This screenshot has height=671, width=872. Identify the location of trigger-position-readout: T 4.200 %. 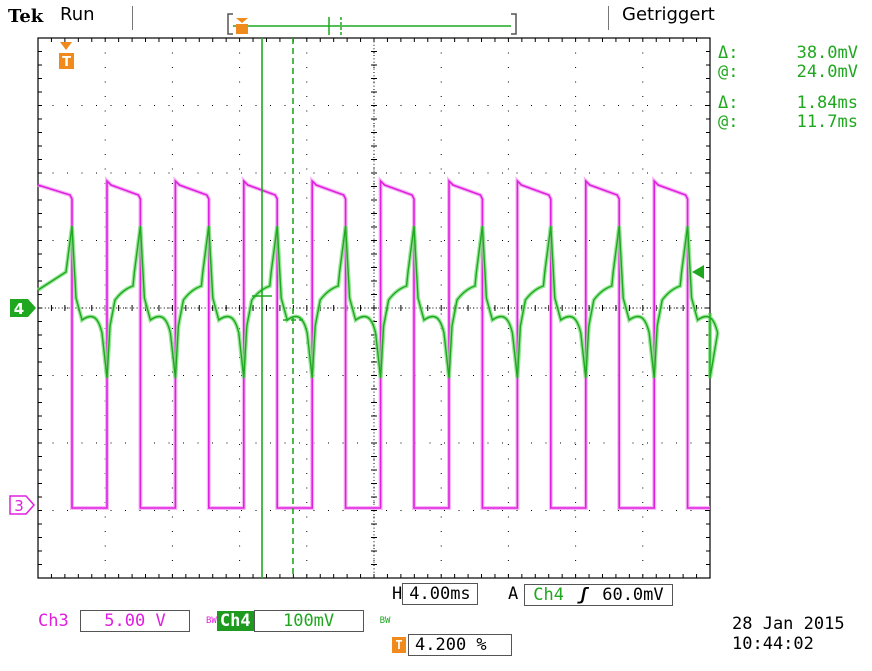
(452, 645).